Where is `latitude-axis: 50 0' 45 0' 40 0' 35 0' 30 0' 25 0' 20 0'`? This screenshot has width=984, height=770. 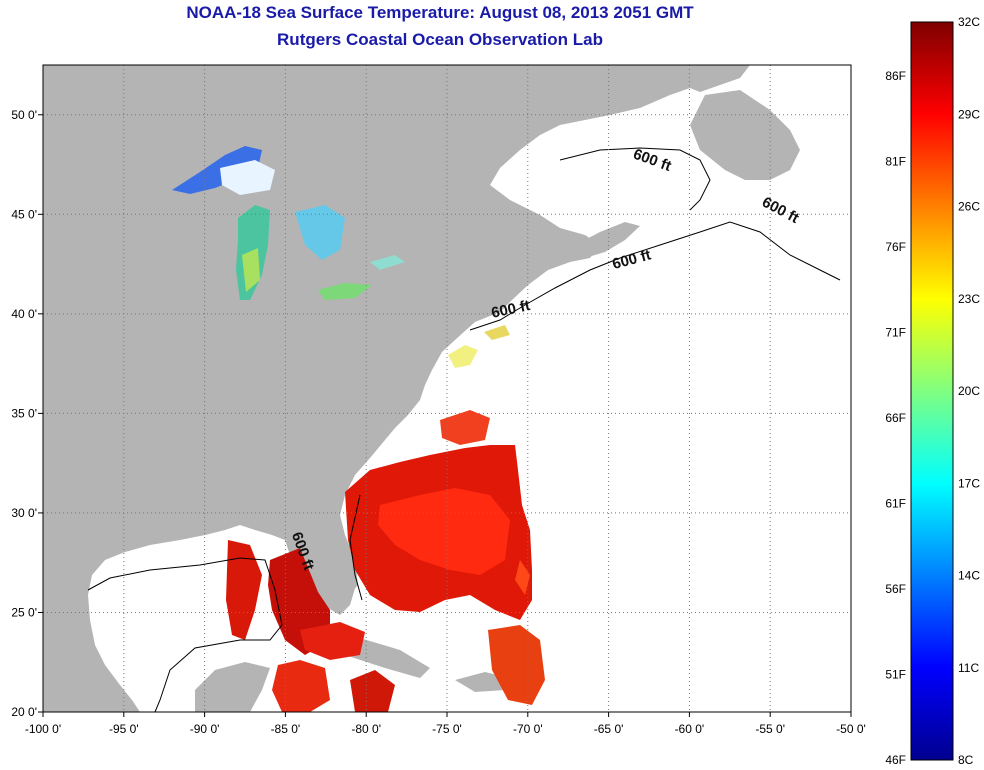
latitude-axis: 50 0' 45 0' 40 0' 35 0' 30 0' 25 0' 20 0' is located at coordinates (27, 413).